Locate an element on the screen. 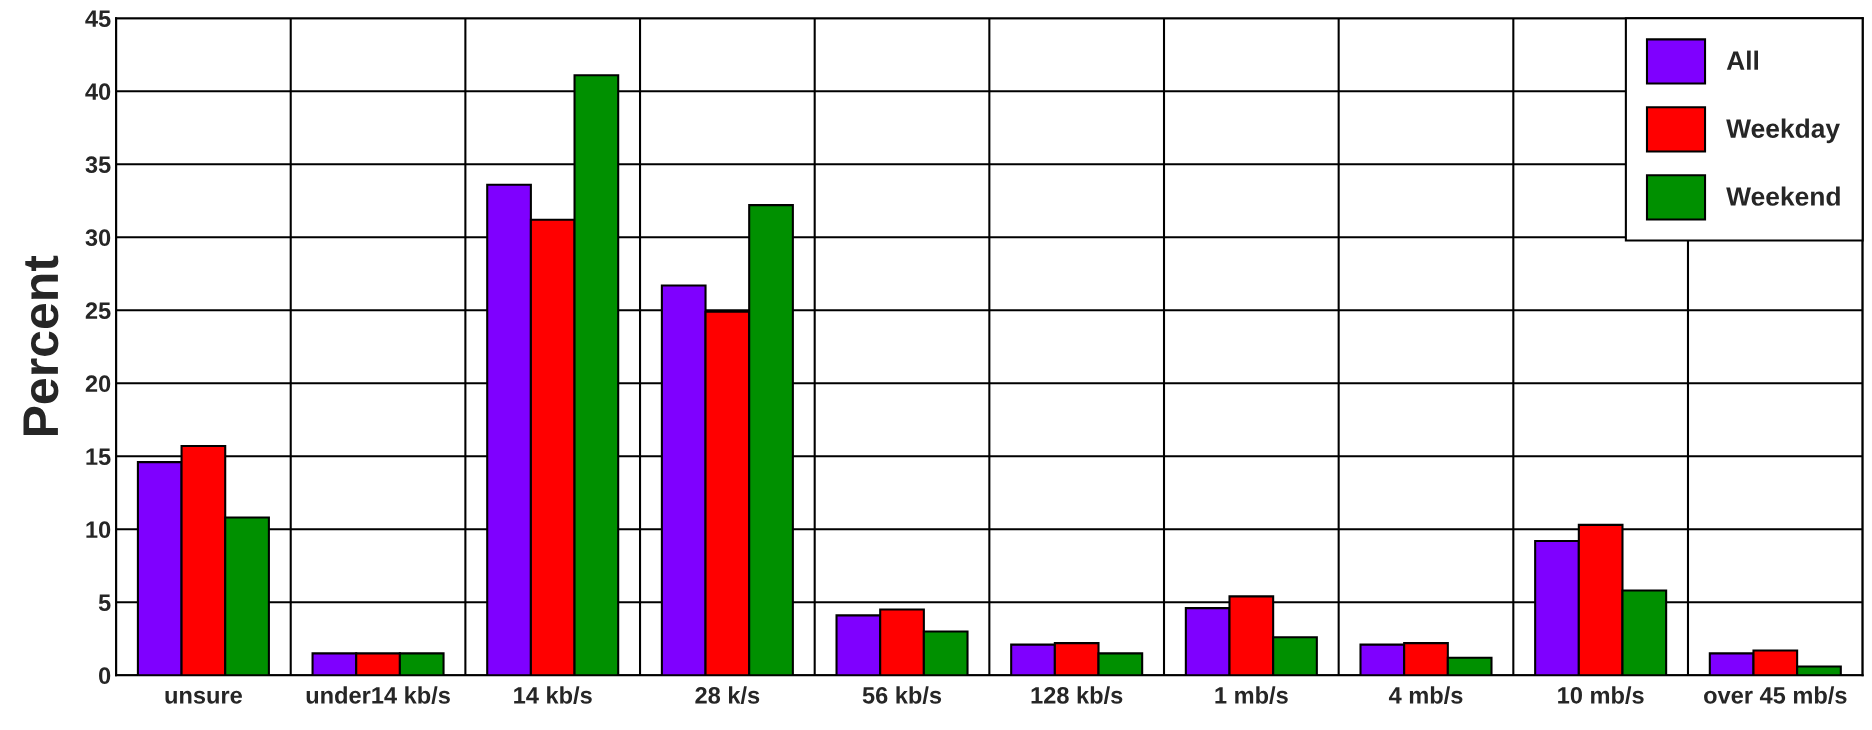 The width and height of the screenshot is (1872, 730). legend-label: All is located at coordinates (1742, 60).